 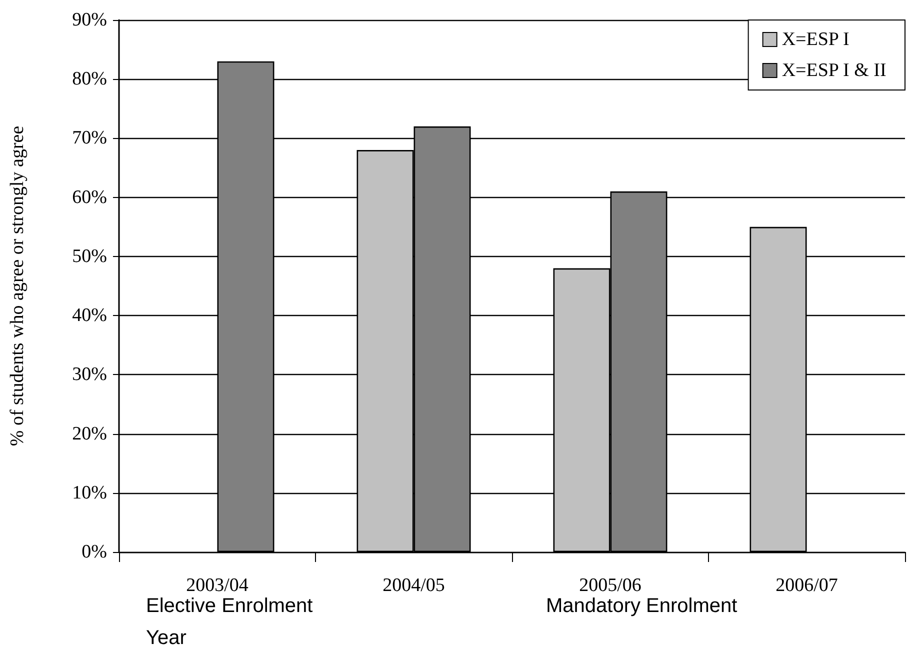 What do you see at coordinates (90, 493) in the screenshot?
I see `y-tick-label: 10%` at bounding box center [90, 493].